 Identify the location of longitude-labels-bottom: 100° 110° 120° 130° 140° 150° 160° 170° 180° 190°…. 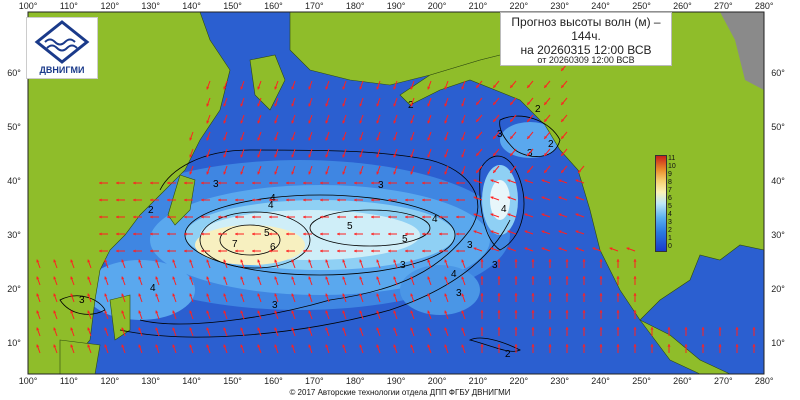
(396, 381).